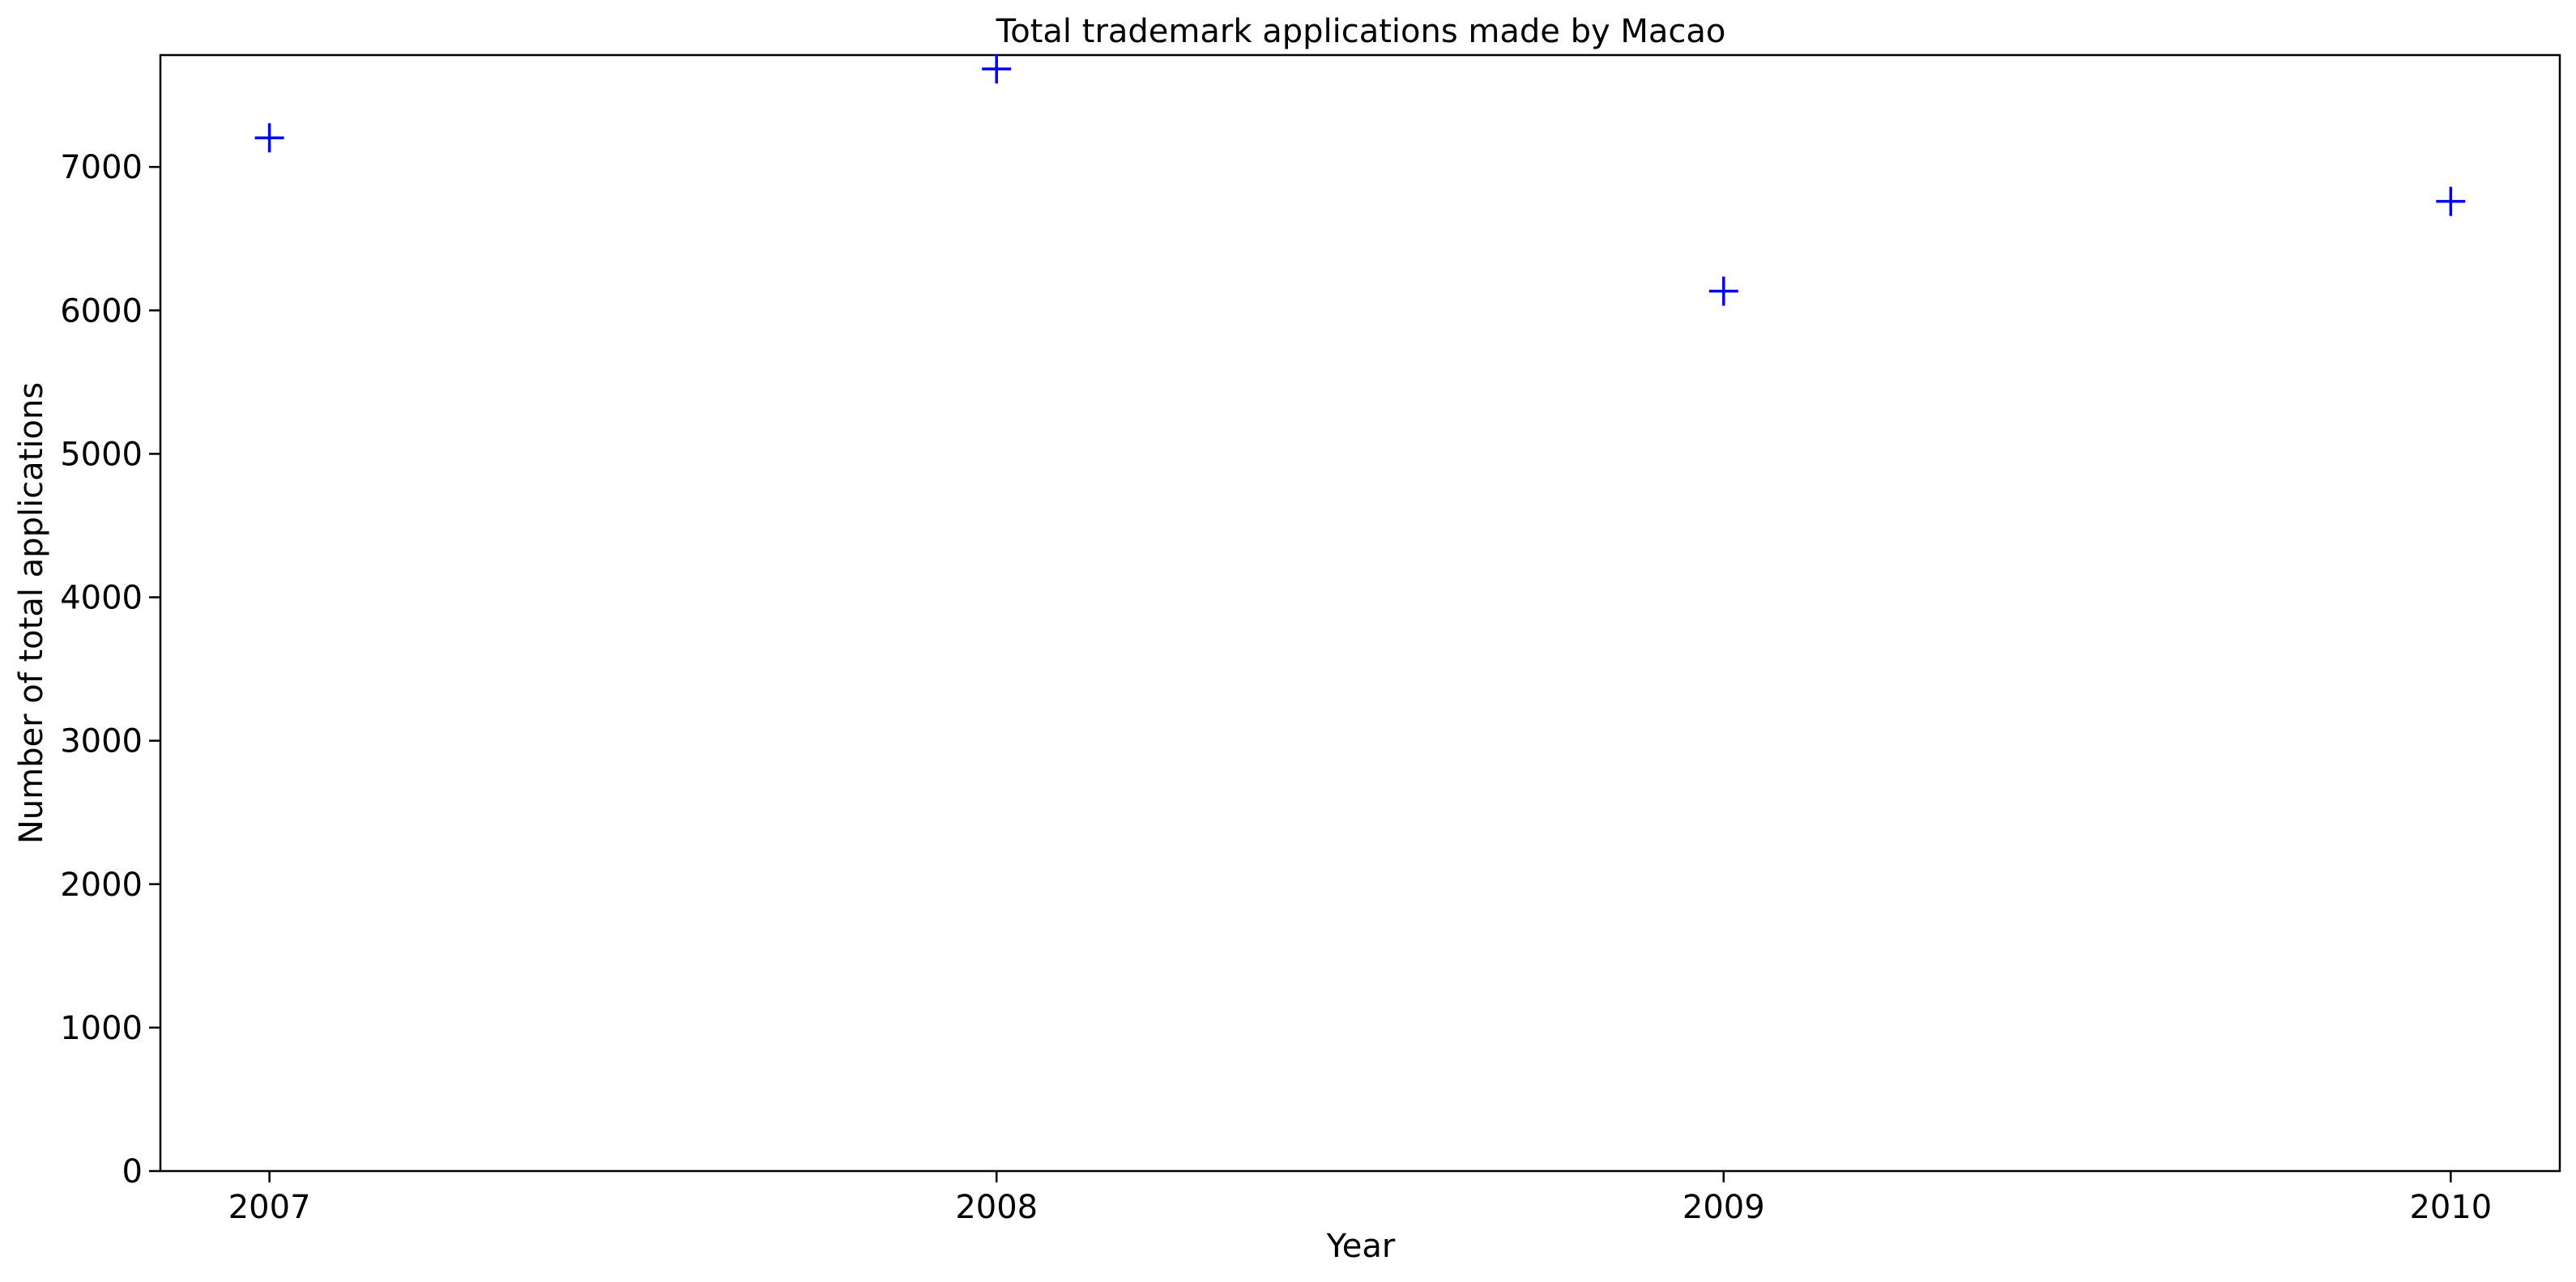 Image resolution: width=2576 pixels, height=1282 pixels. Describe the element at coordinates (102, 167) in the screenshot. I see `y-tick-label: 7000` at that location.